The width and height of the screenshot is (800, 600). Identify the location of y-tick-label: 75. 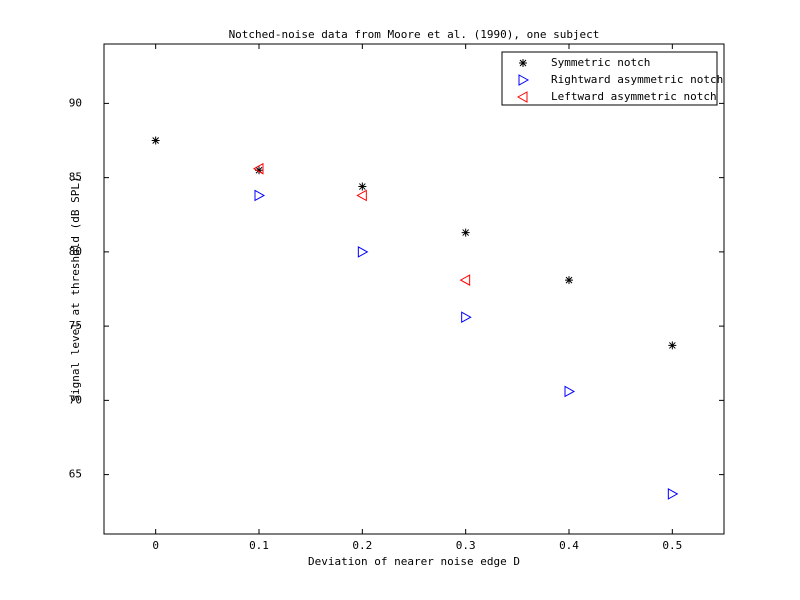
(75, 325).